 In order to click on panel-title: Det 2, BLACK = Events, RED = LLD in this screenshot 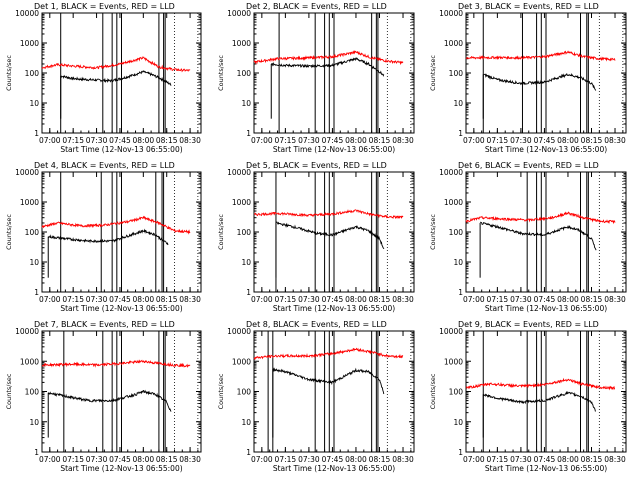, I will do `click(316, 6)`.